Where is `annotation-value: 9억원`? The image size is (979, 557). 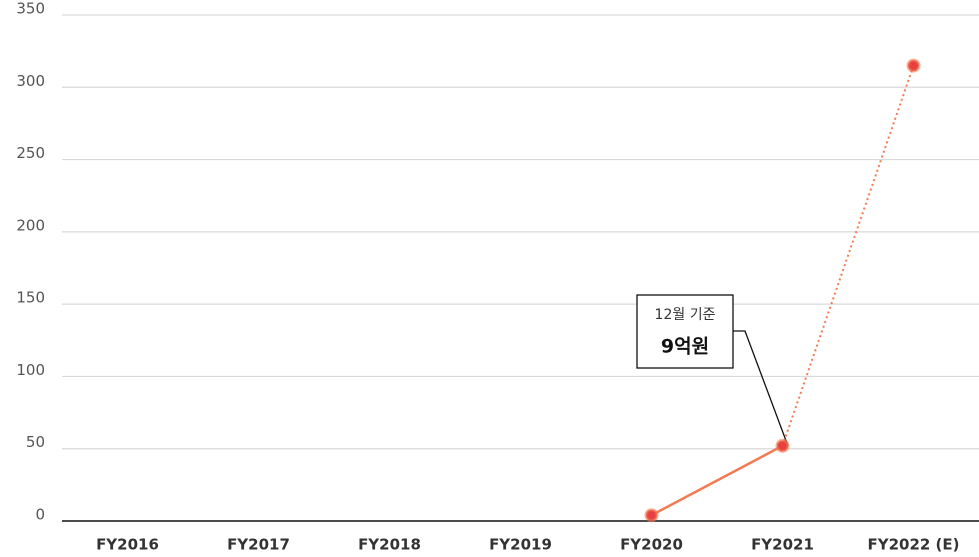
annotation-value: 9억원 is located at coordinates (685, 347).